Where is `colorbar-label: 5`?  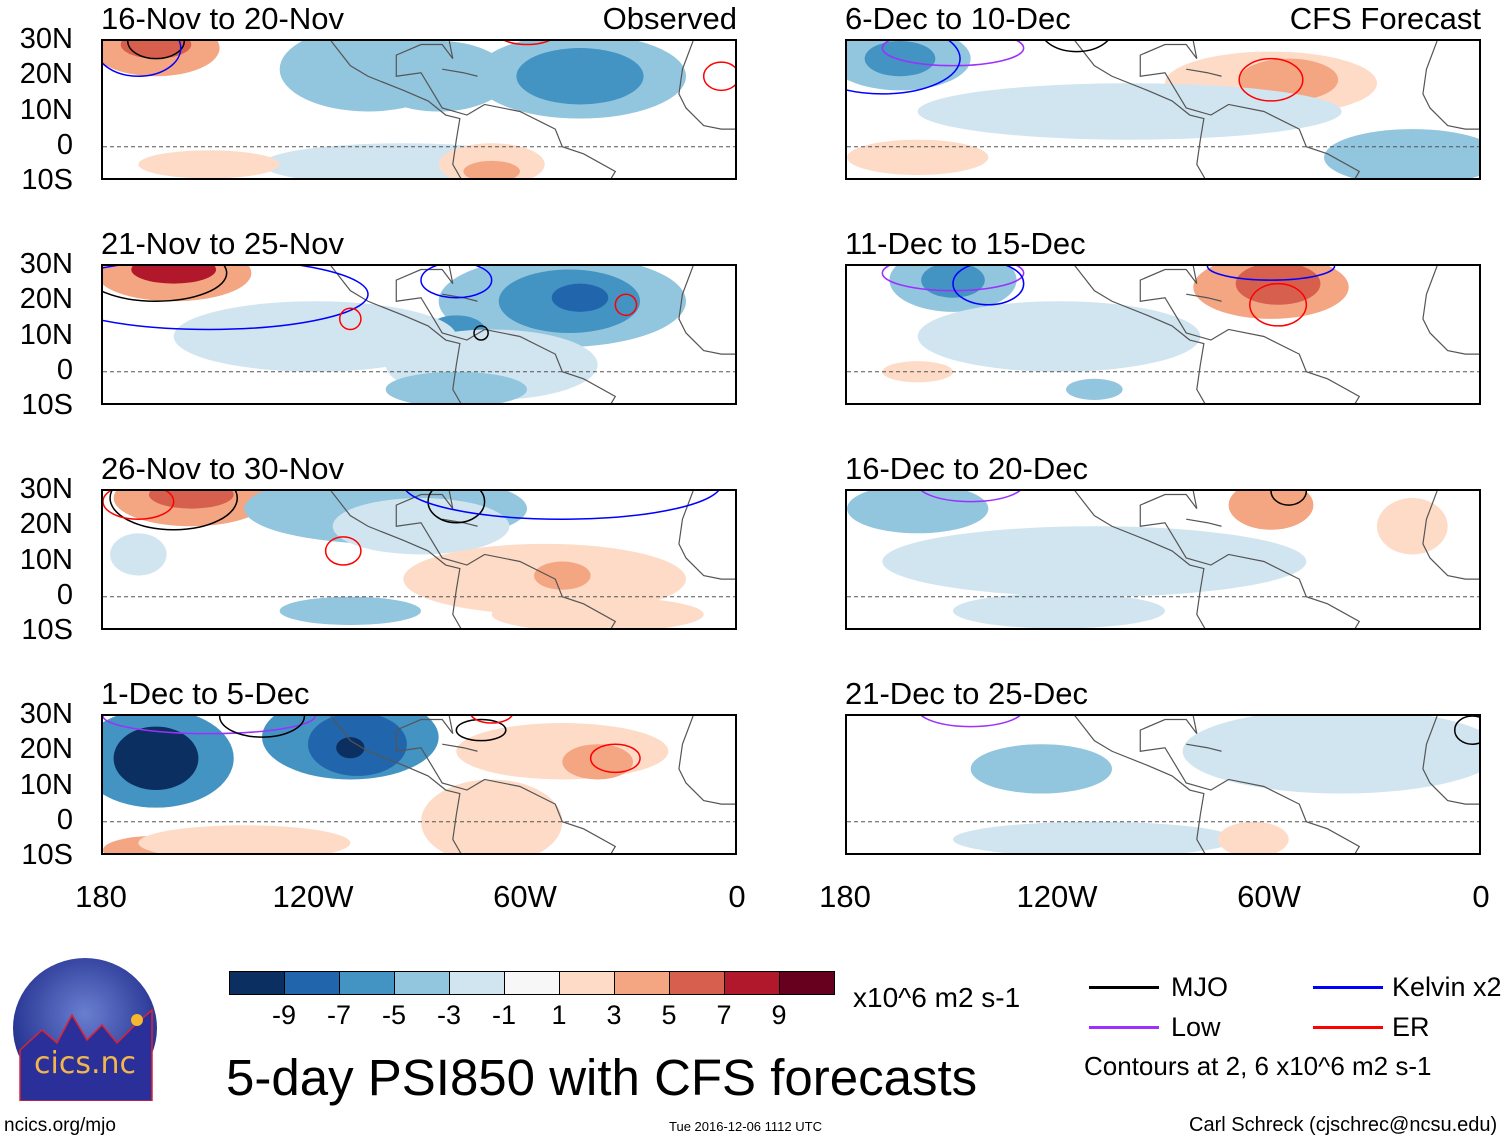 colorbar-label: 5 is located at coordinates (669, 1015).